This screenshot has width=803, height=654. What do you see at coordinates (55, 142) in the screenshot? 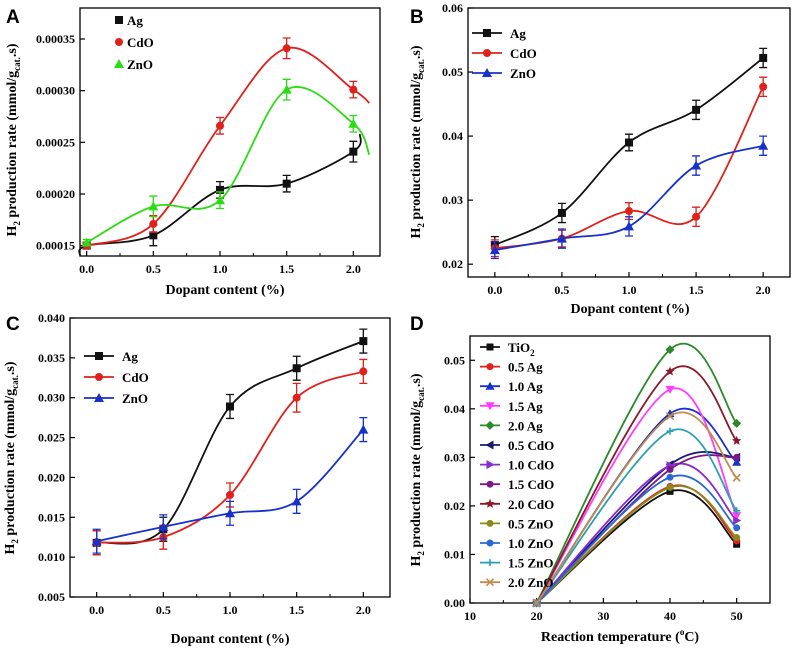
I see `panel-a-ytick-label: 0.00025` at bounding box center [55, 142].